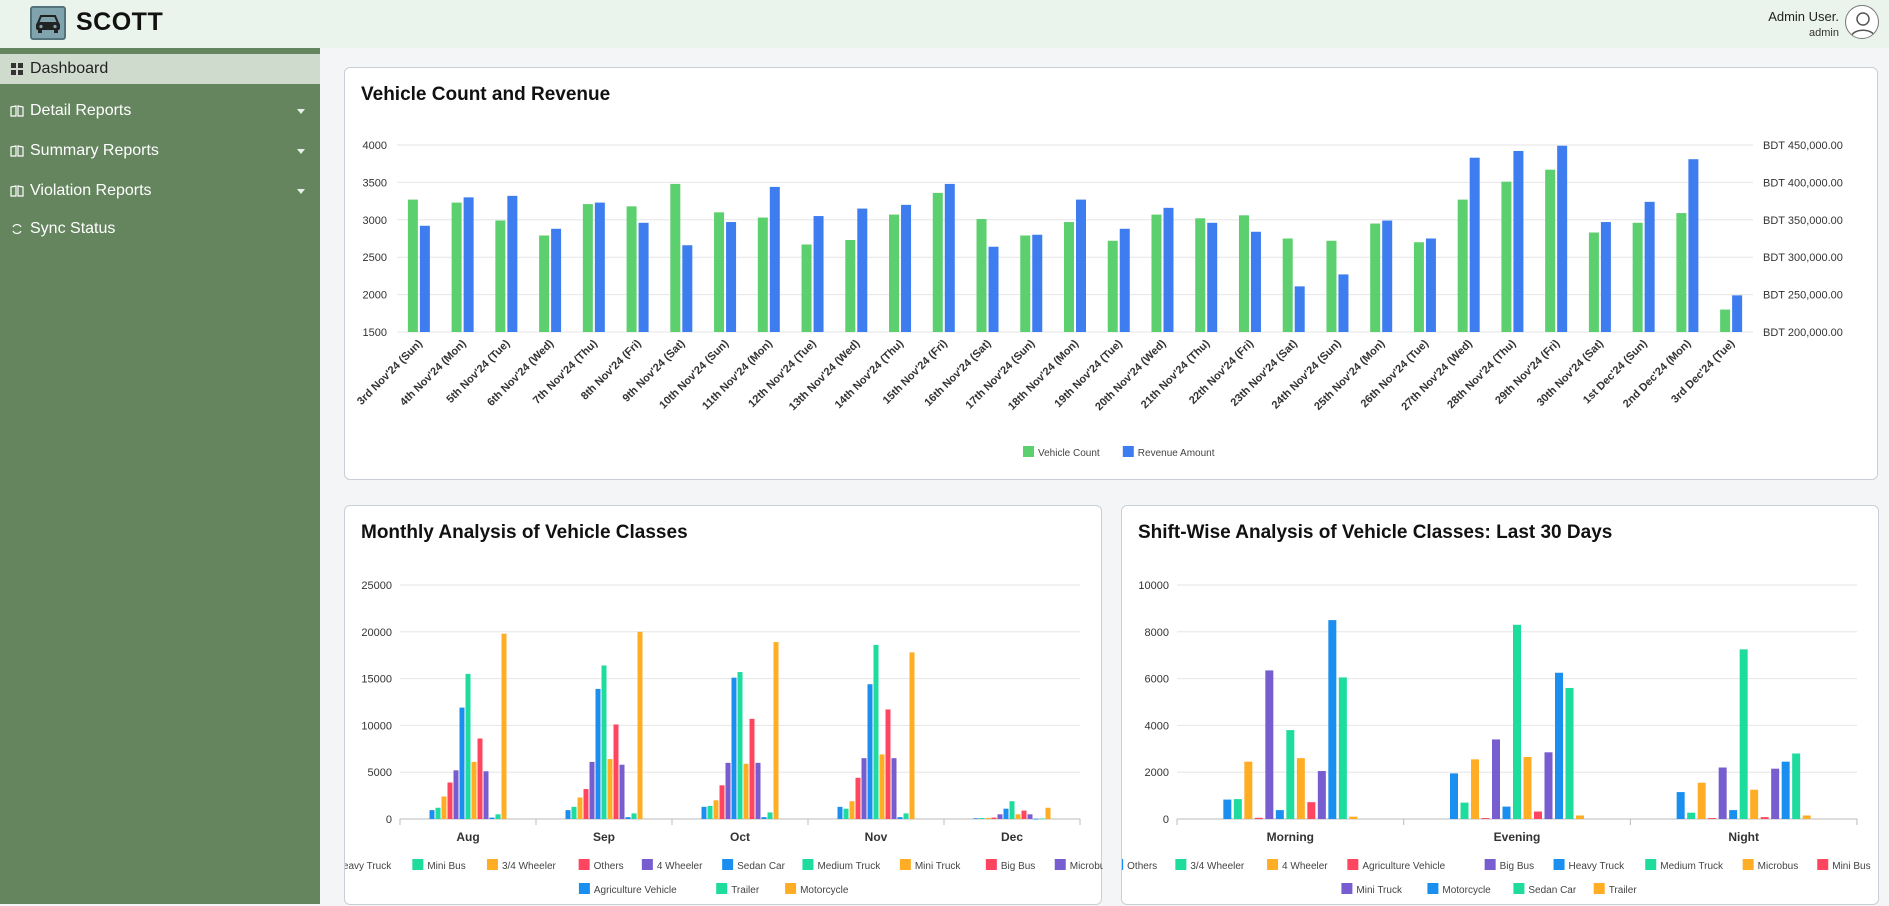 This screenshot has height=906, width=1889. Describe the element at coordinates (160, 191) in the screenshot. I see `sidebar-item-violation-reports: Violation Reports` at that location.